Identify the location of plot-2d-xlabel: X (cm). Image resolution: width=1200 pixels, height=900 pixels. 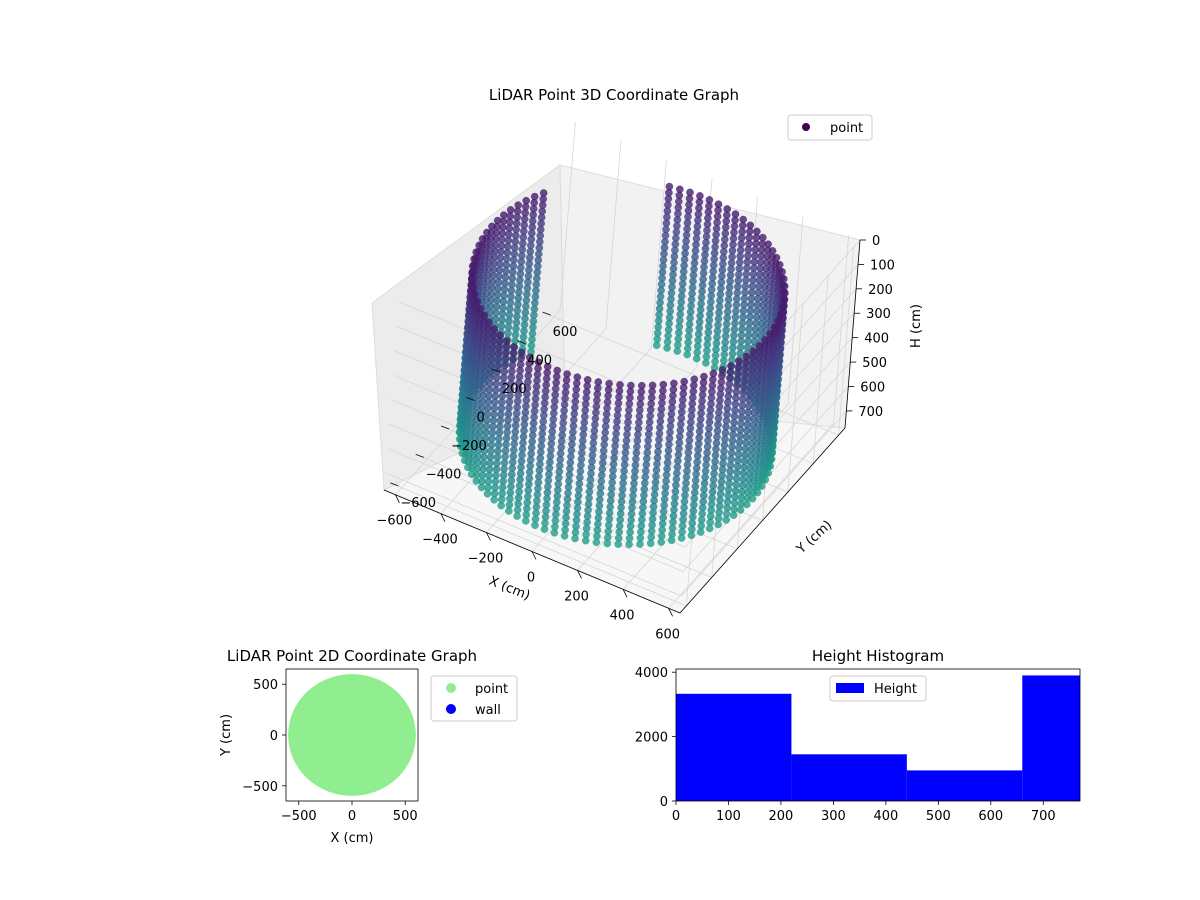
(352, 838).